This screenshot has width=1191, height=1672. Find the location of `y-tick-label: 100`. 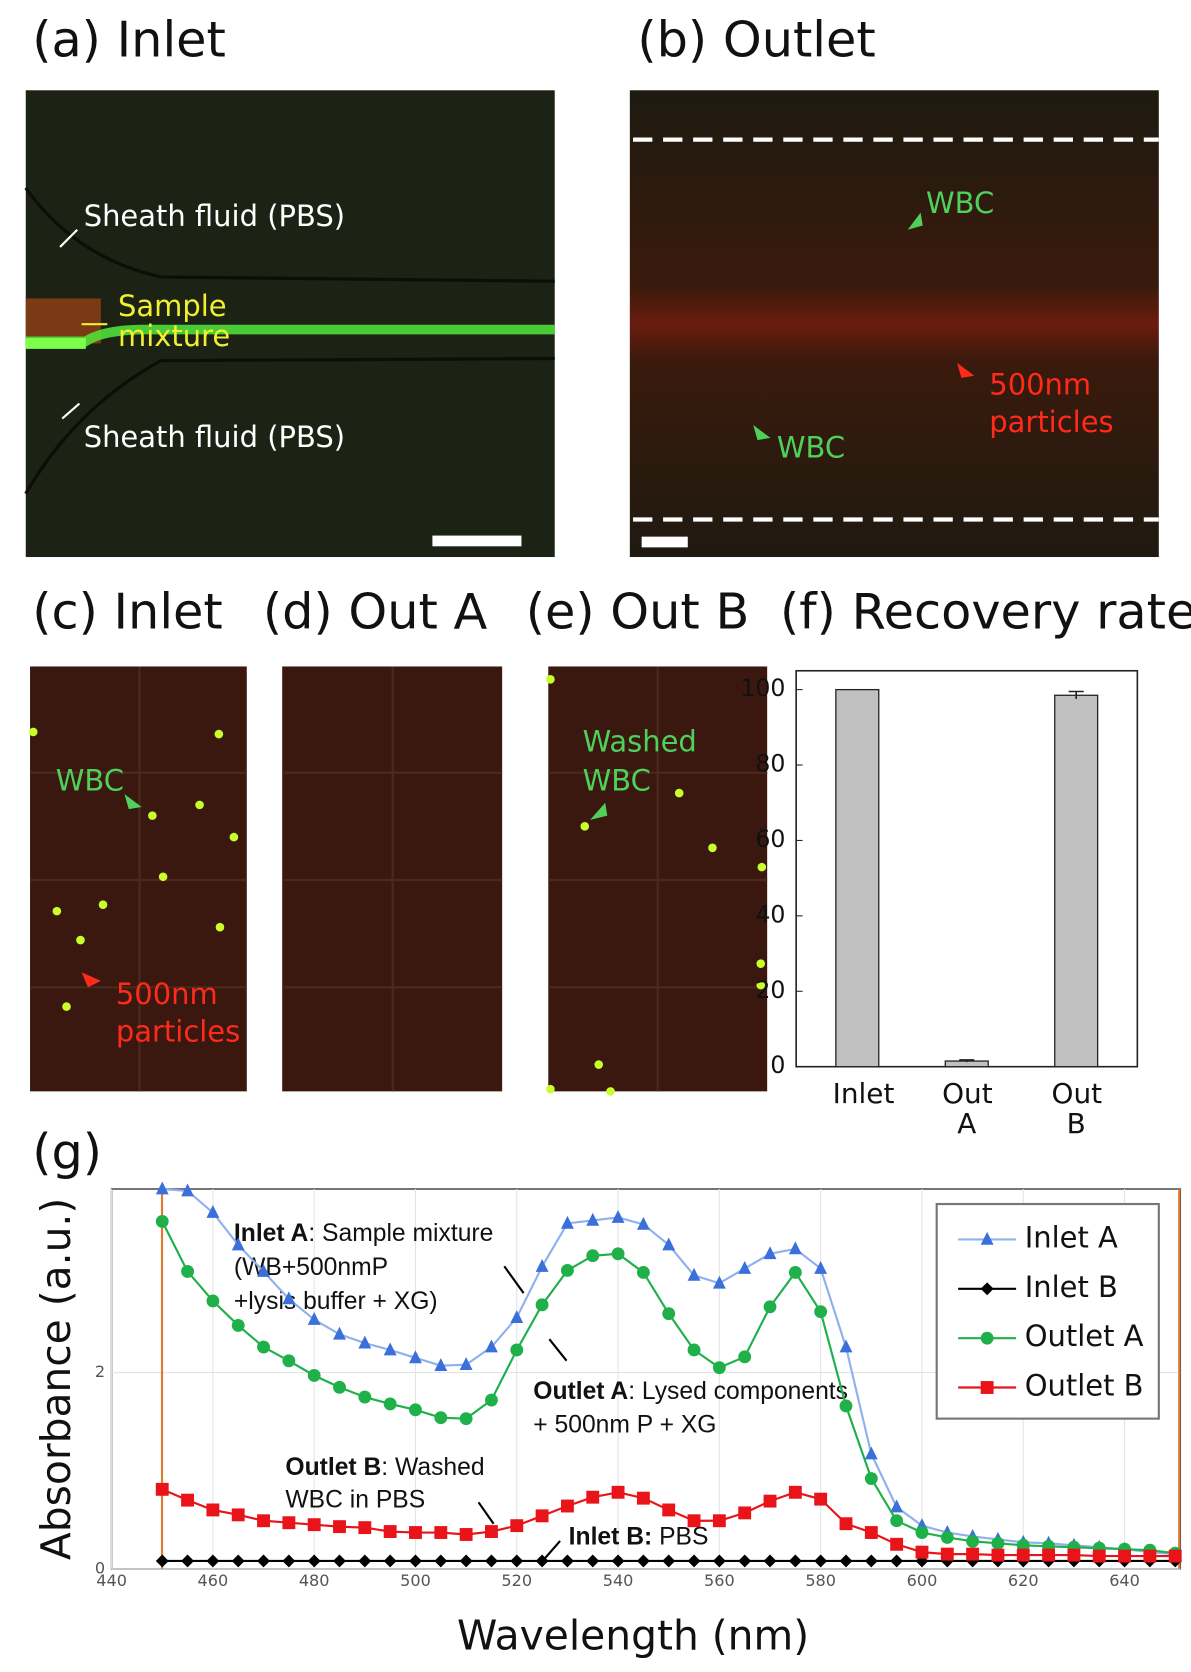

y-tick-label: 100 is located at coordinates (762, 688).